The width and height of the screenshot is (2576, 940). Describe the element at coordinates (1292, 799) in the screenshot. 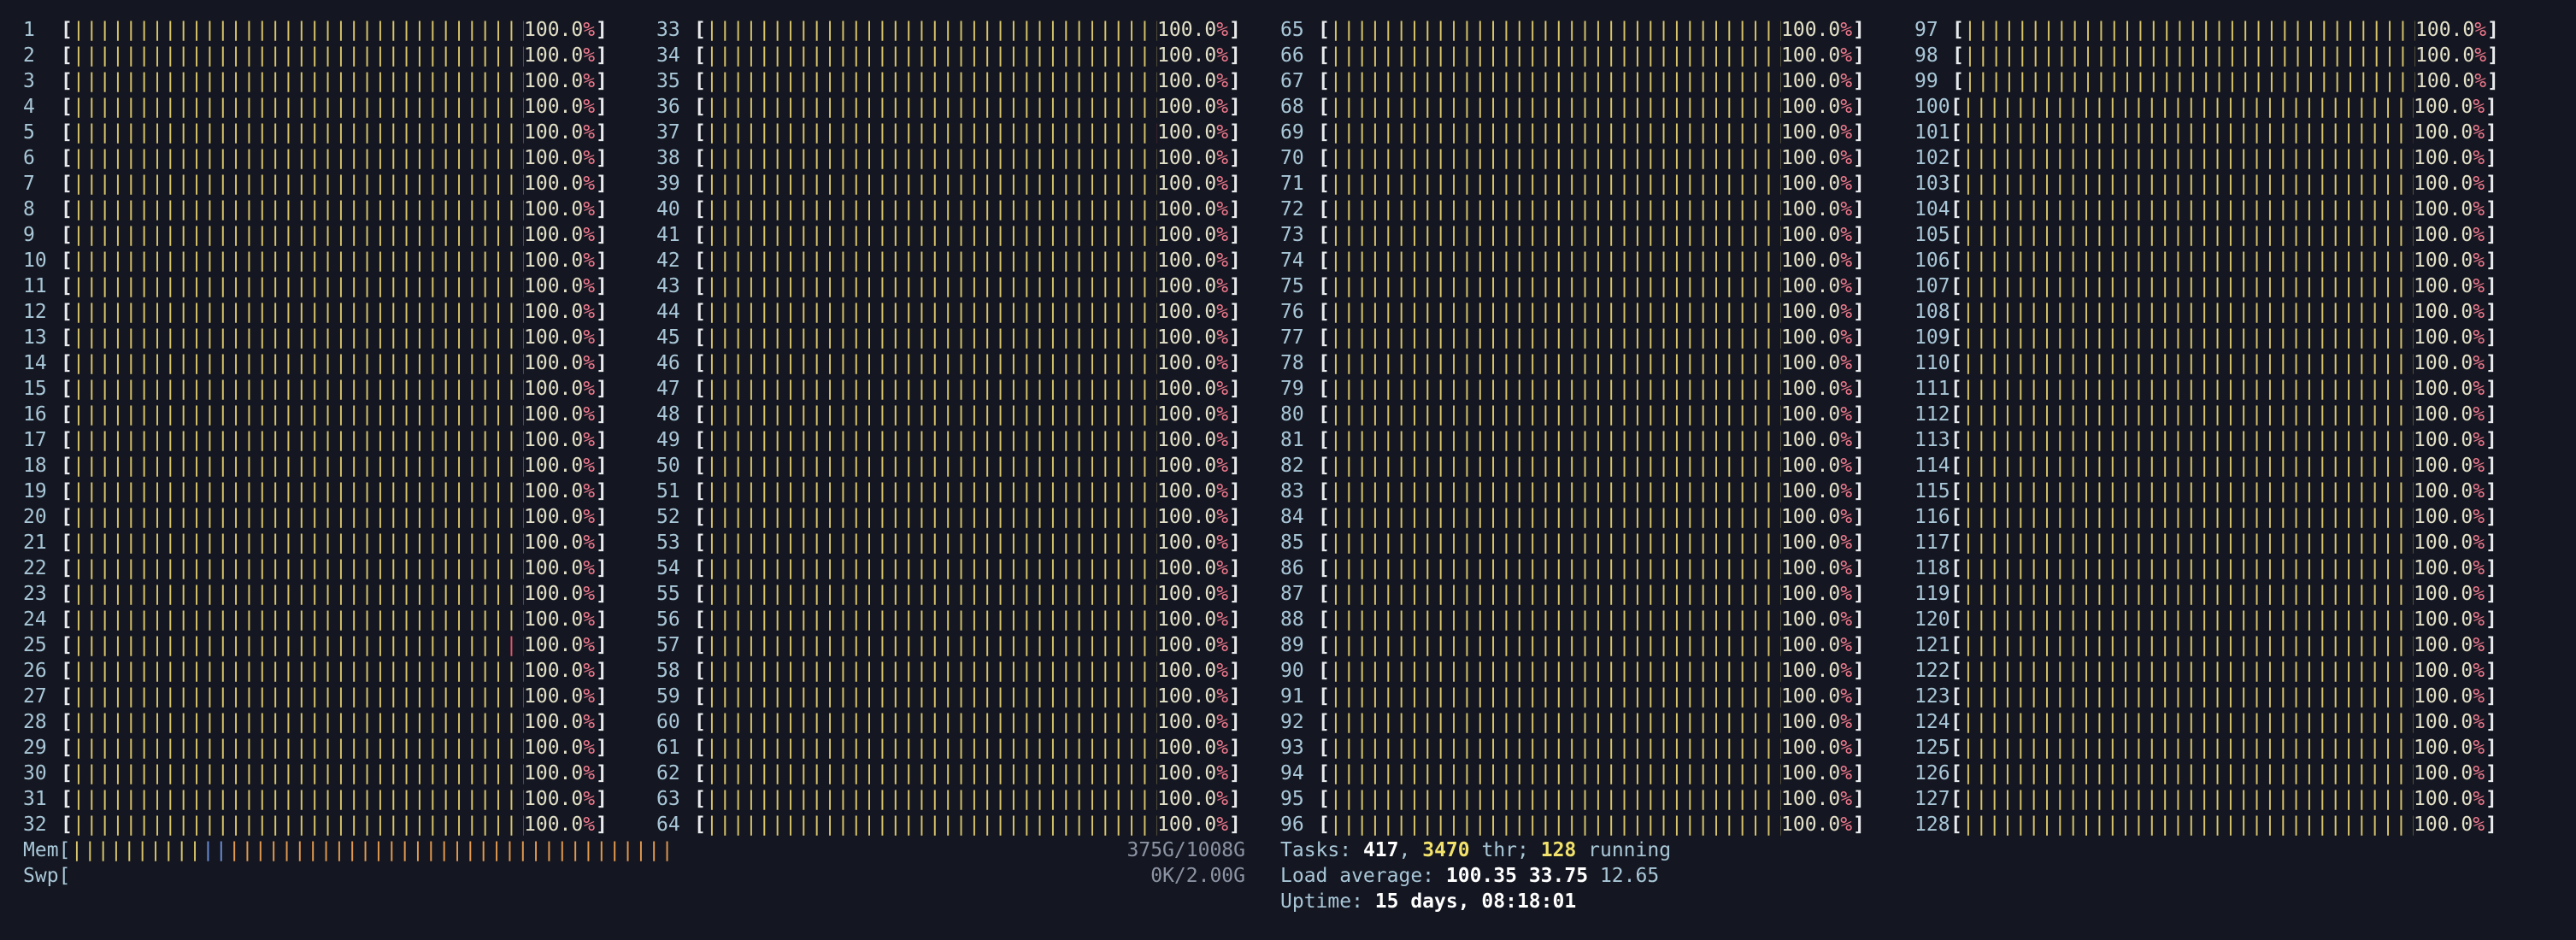

I see `cpu-number: 95` at that location.